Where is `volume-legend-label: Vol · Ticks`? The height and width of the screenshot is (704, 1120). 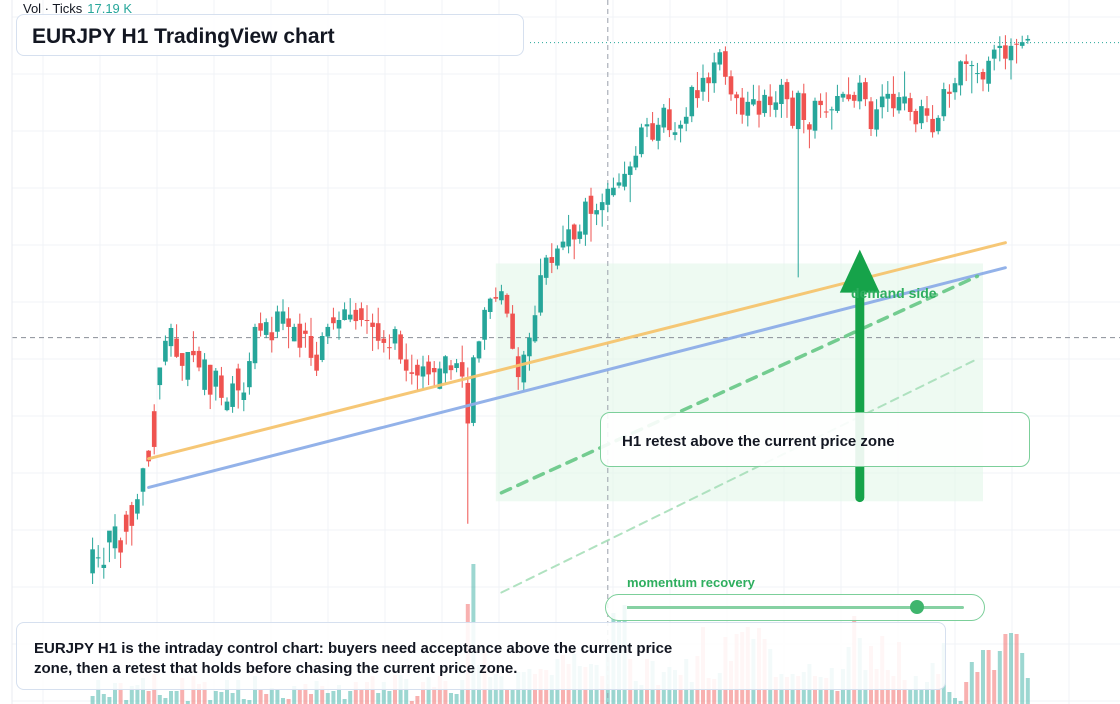
volume-legend-label: Vol · Ticks is located at coordinates (53, 8).